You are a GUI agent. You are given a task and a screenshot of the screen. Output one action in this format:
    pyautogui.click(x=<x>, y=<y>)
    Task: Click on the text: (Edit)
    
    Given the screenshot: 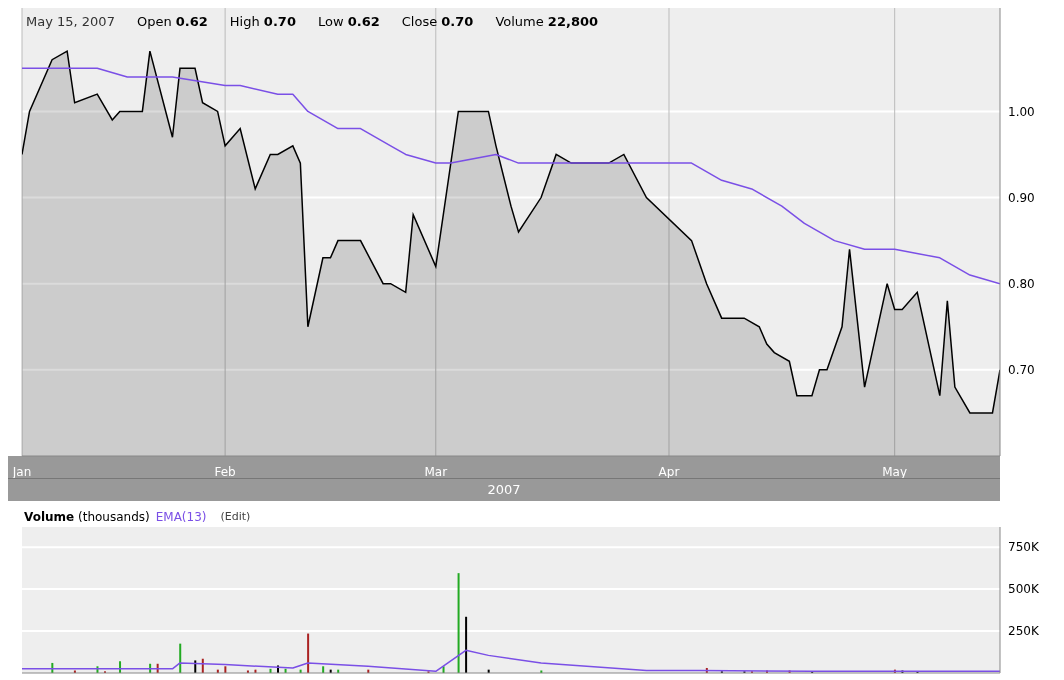 What is the action you would take?
    pyautogui.click(x=235, y=517)
    